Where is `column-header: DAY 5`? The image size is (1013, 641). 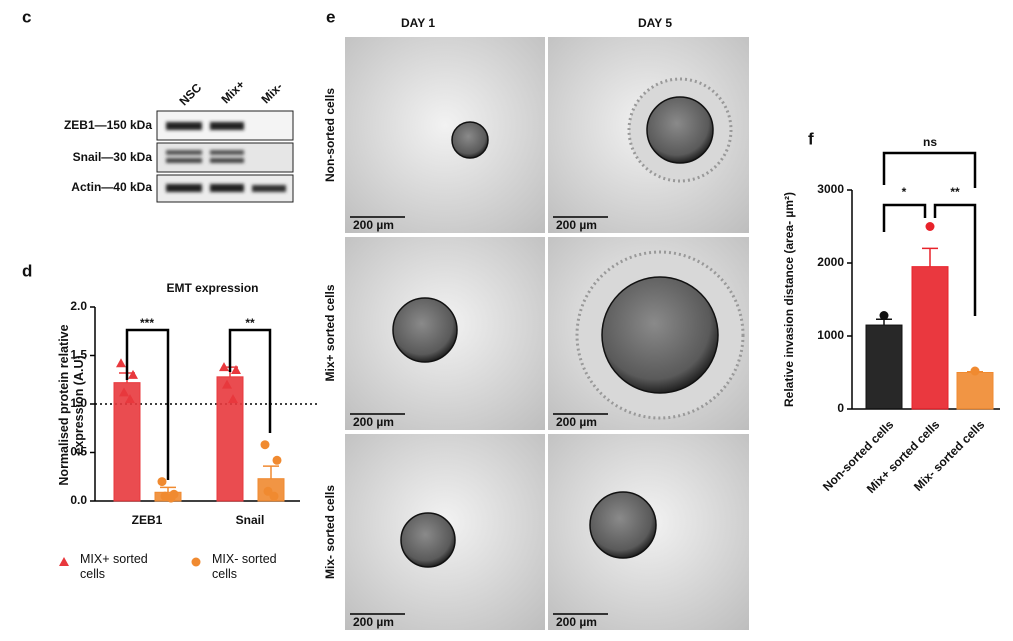 column-header: DAY 5 is located at coordinates (655, 23).